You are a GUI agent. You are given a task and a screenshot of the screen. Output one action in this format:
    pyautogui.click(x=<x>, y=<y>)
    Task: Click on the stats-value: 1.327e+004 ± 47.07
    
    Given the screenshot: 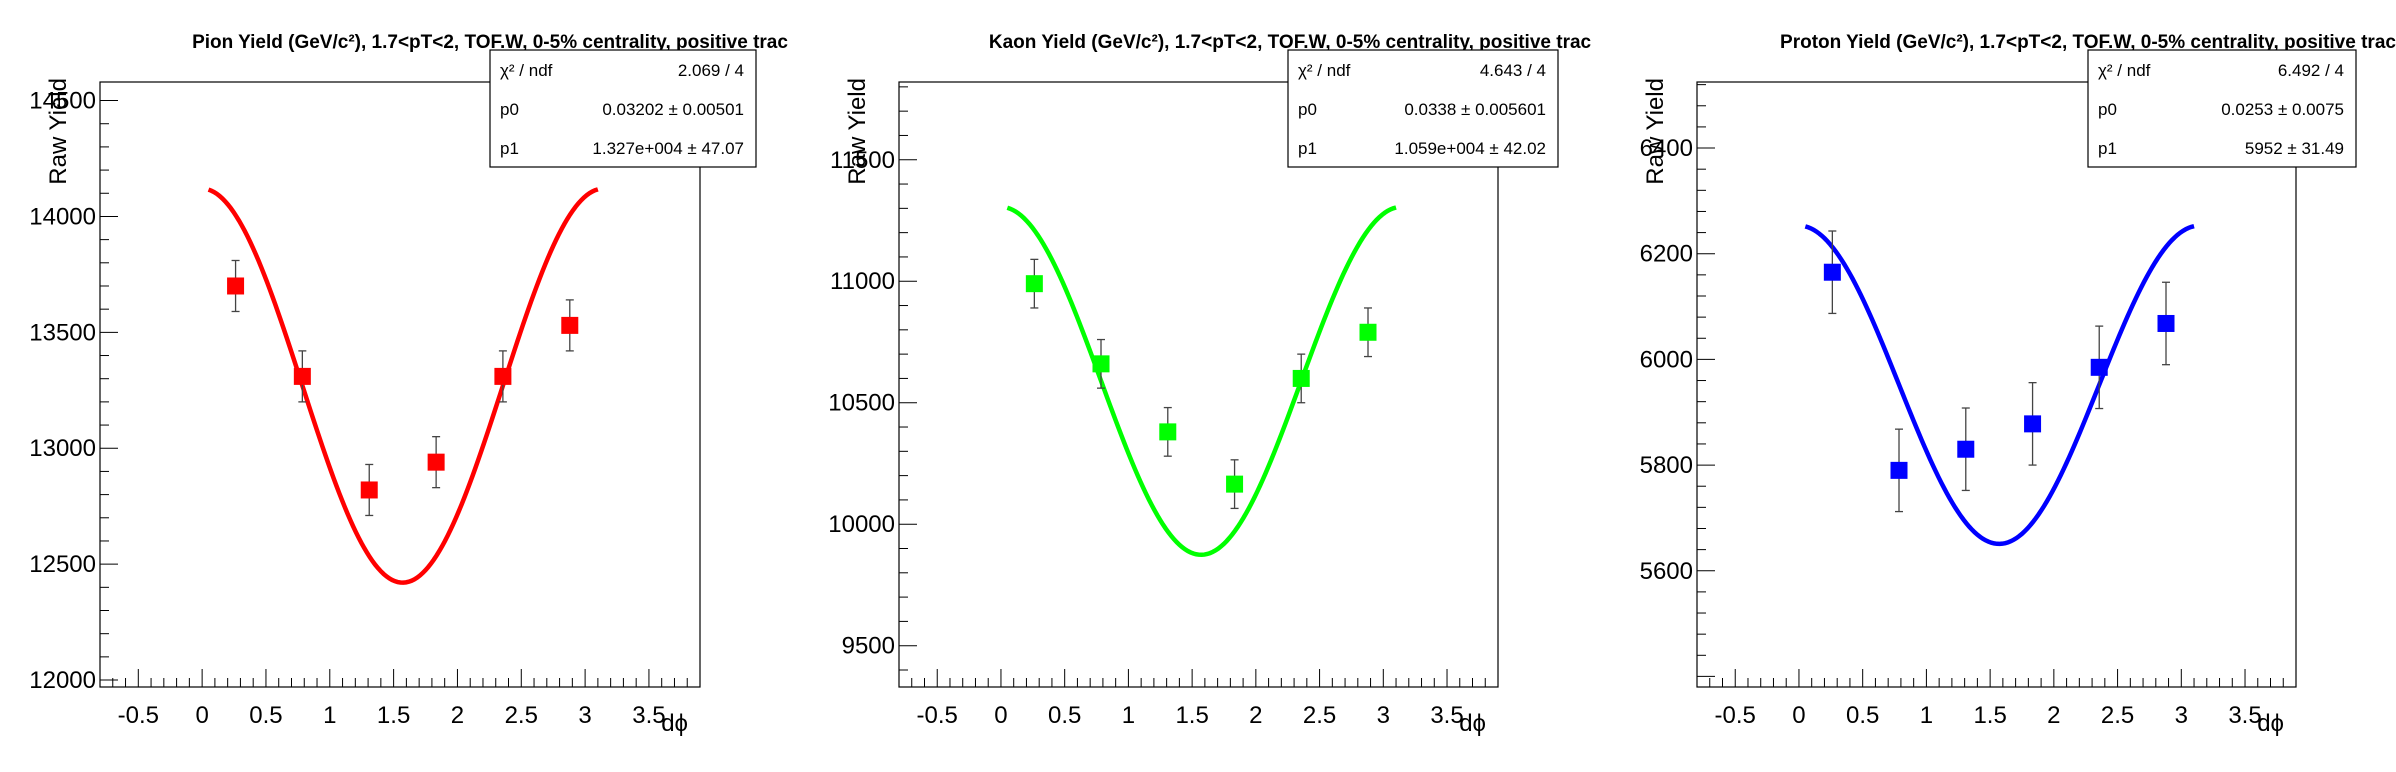 What is the action you would take?
    pyautogui.click(x=668, y=148)
    